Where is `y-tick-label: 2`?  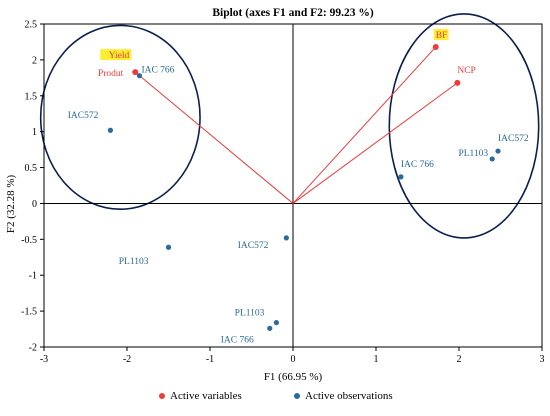 y-tick-label: 2 is located at coordinates (34, 60).